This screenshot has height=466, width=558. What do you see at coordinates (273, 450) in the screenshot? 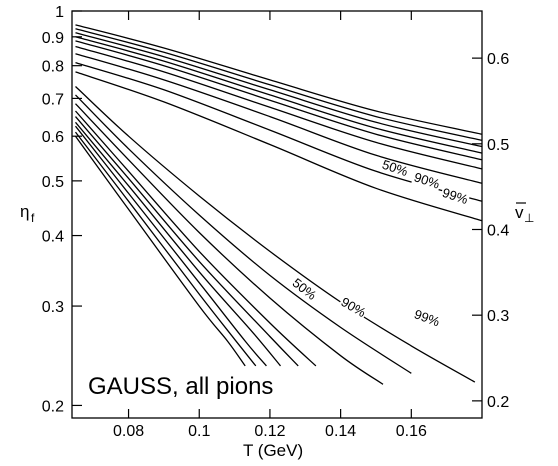
I see `x-axis-label: T (GeV)` at bounding box center [273, 450].